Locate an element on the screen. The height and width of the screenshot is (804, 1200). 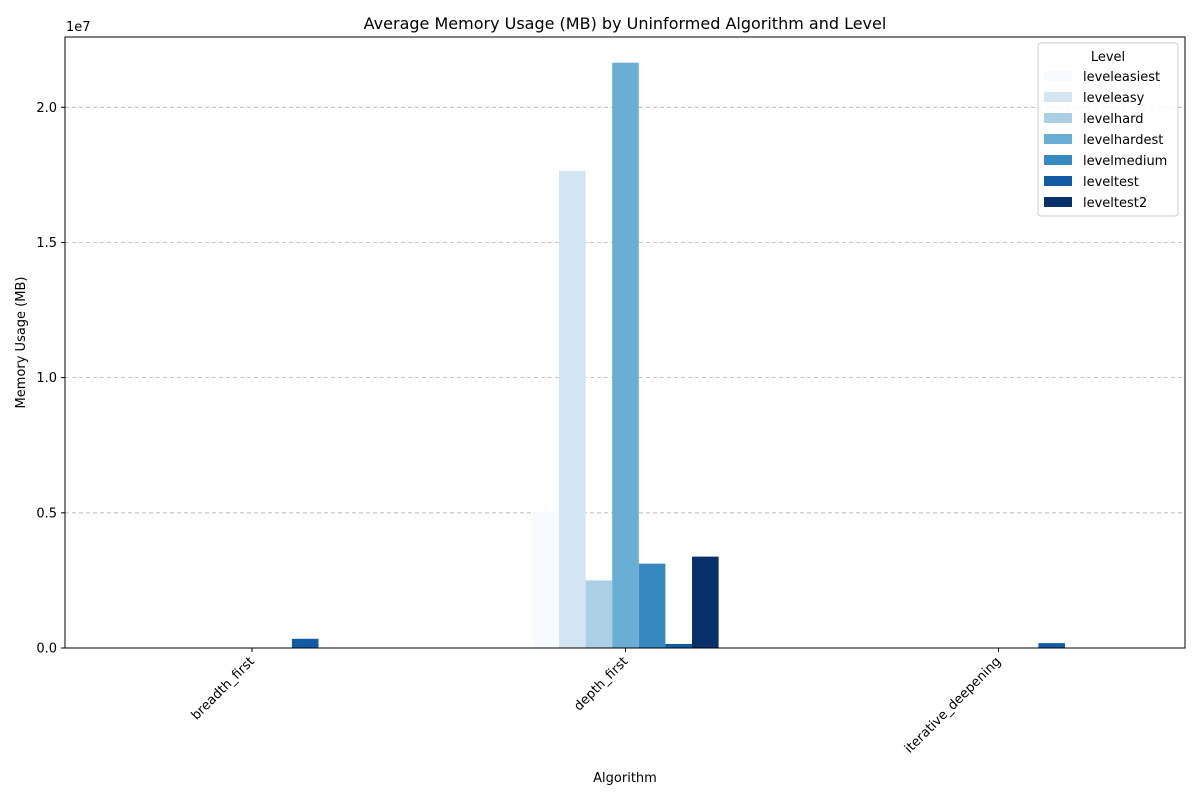
bar-leveleasy-depth_first is located at coordinates (572, 409).